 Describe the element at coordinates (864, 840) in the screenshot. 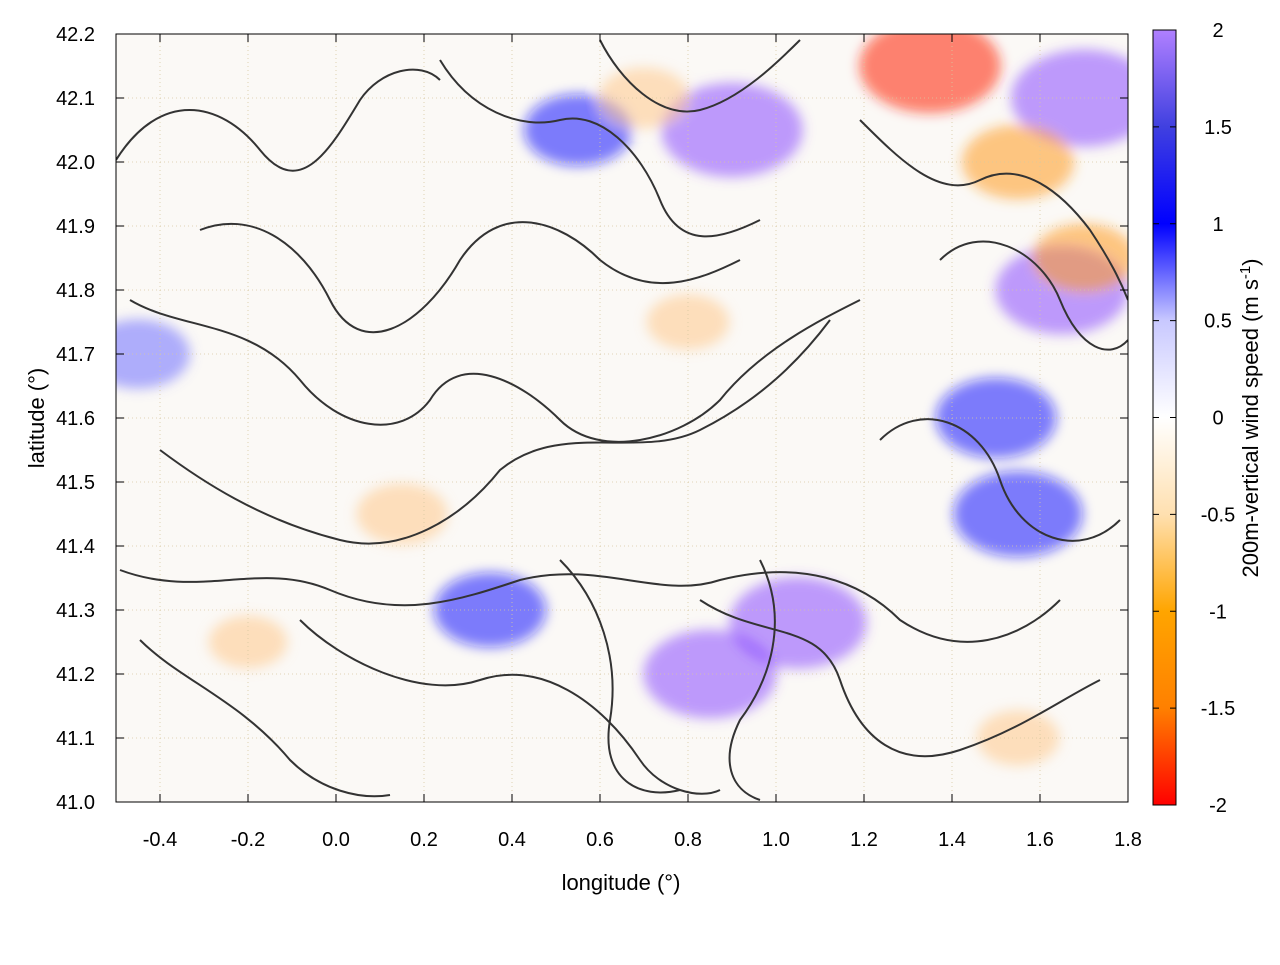

I see `x-tick-label: 1.2` at that location.